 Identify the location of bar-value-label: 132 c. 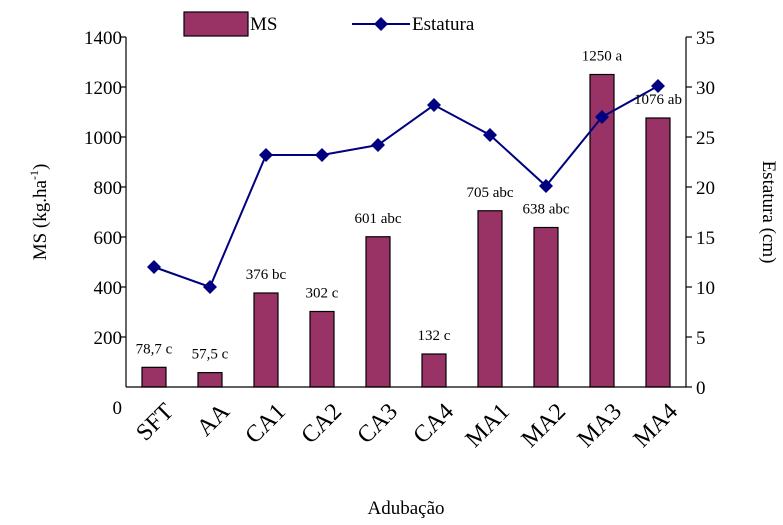
(434, 336).